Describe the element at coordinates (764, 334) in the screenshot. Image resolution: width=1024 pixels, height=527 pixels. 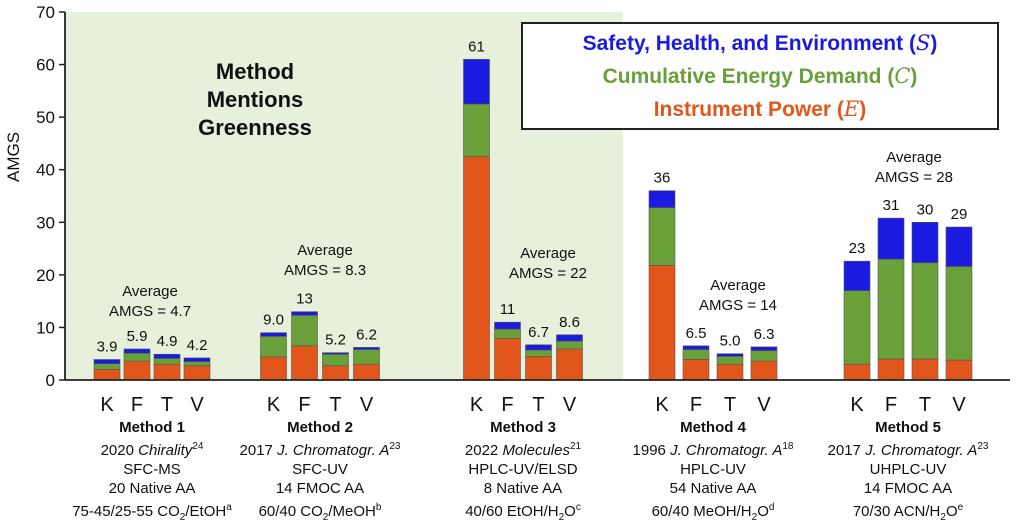
I see `bar-data-label: 6.3` at that location.